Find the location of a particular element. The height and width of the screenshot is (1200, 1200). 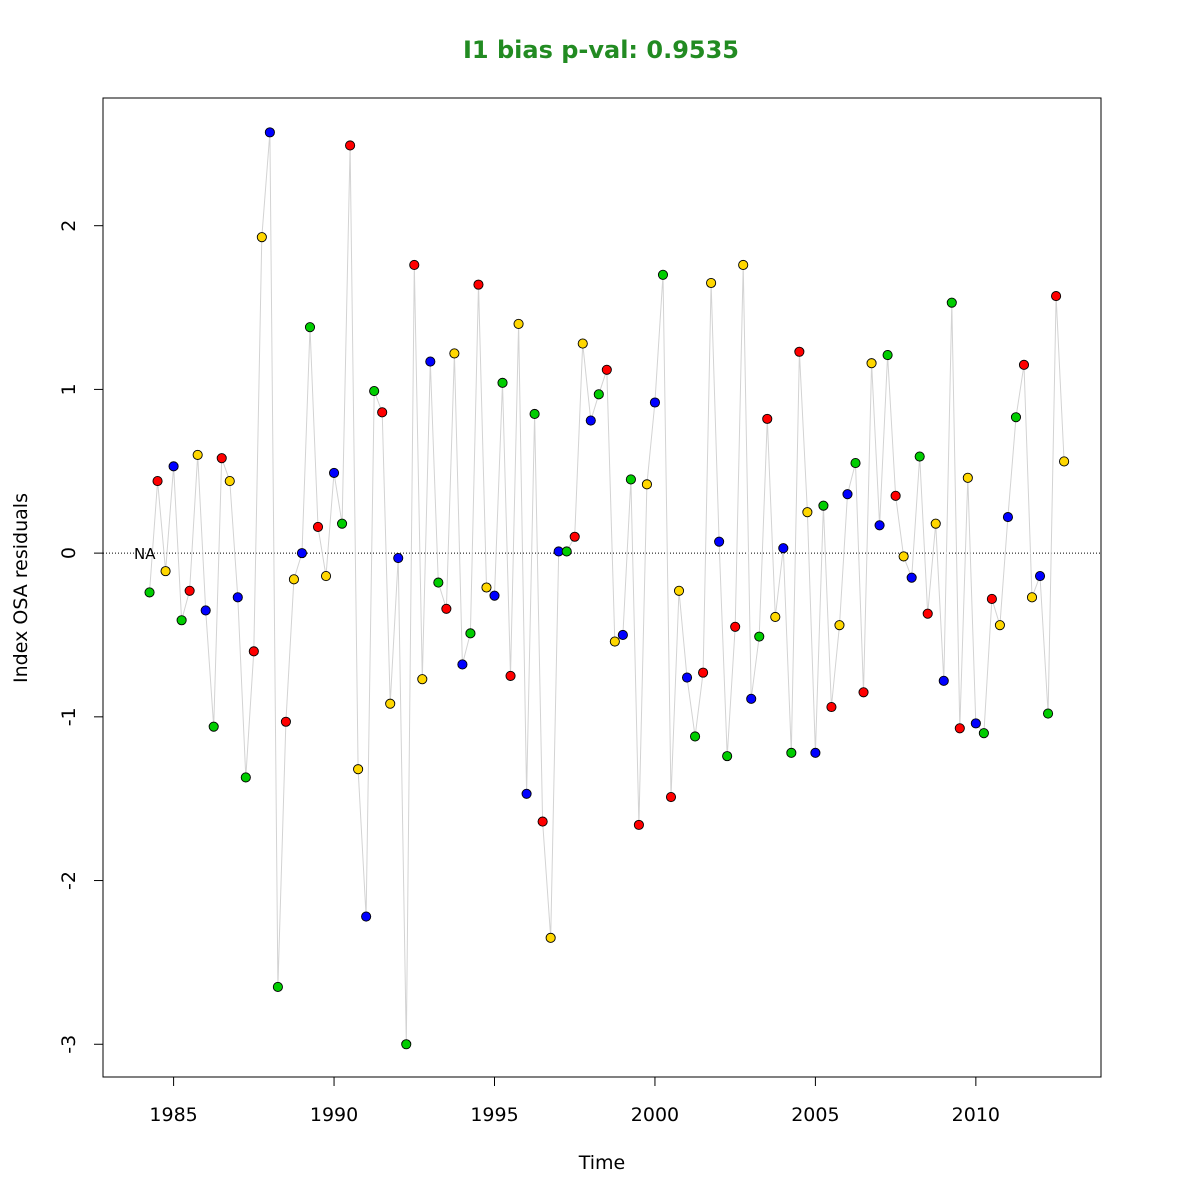

y-tick-label: -2 is located at coordinates (69, 880).